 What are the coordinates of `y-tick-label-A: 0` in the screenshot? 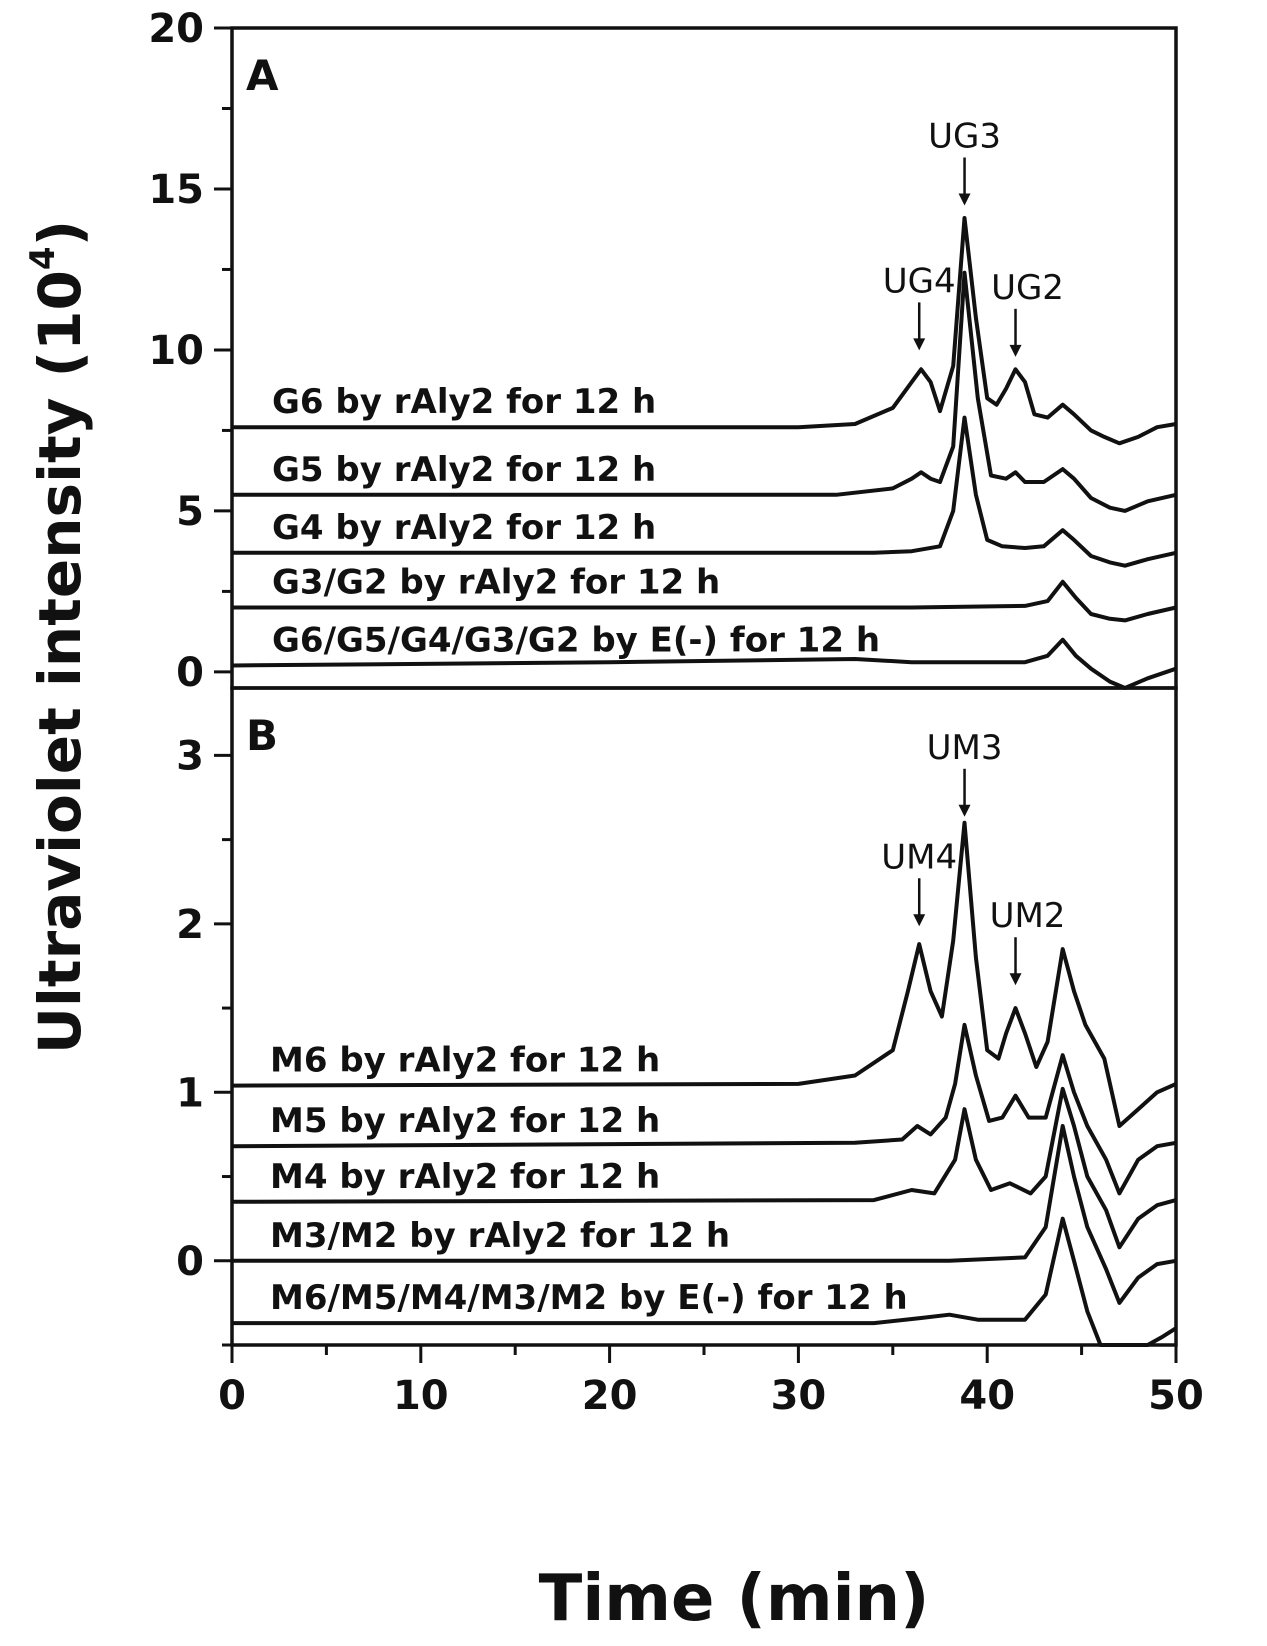 It's located at (190, 673).